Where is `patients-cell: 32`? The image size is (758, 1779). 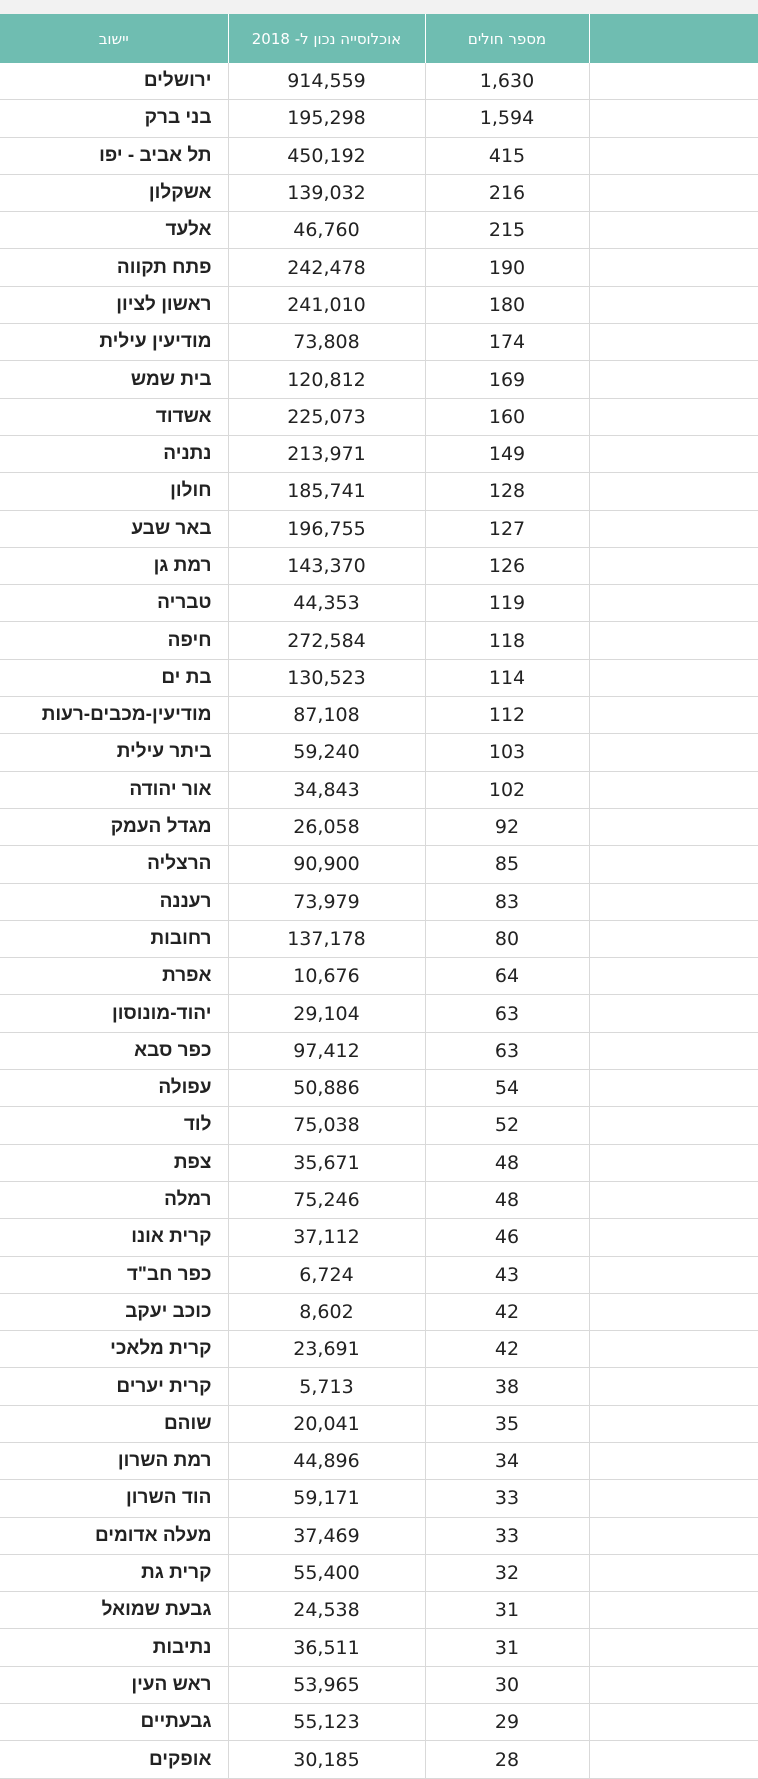
patients-cell: 32 is located at coordinates (507, 1573).